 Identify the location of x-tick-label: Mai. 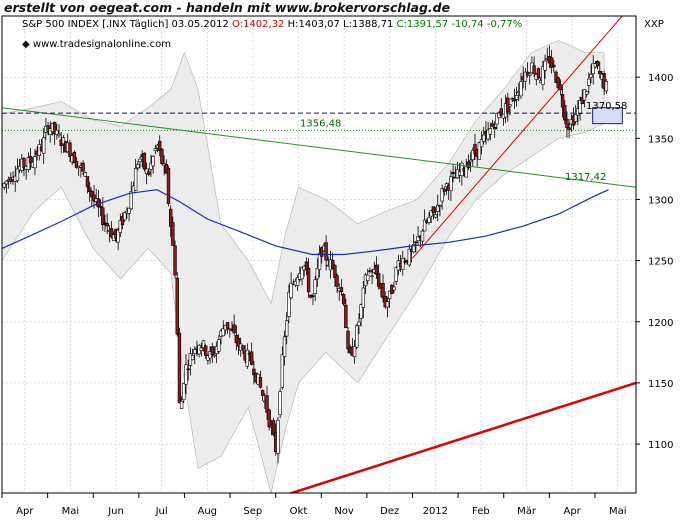
(71, 511).